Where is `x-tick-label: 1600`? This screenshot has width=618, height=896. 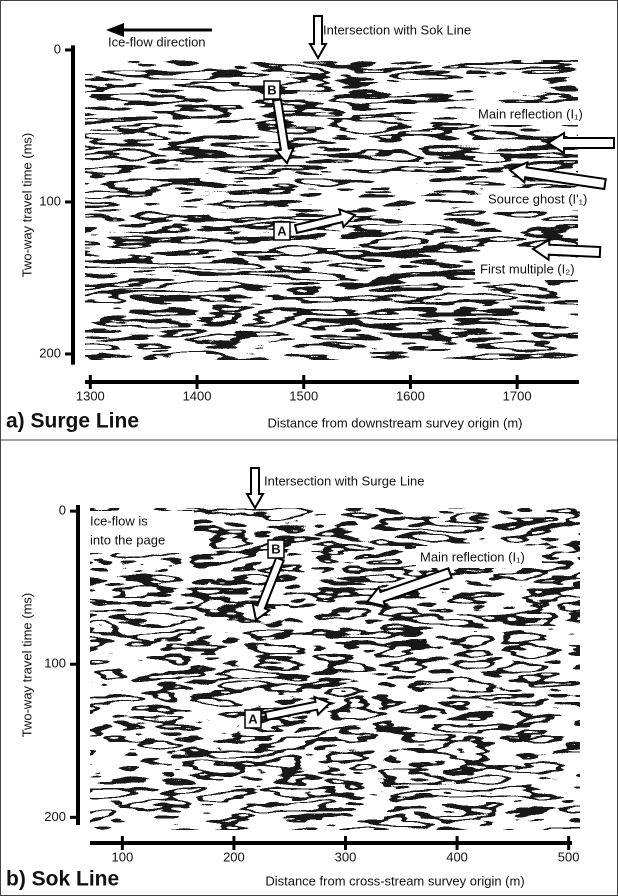
x-tick-label: 1600 is located at coordinates (410, 395).